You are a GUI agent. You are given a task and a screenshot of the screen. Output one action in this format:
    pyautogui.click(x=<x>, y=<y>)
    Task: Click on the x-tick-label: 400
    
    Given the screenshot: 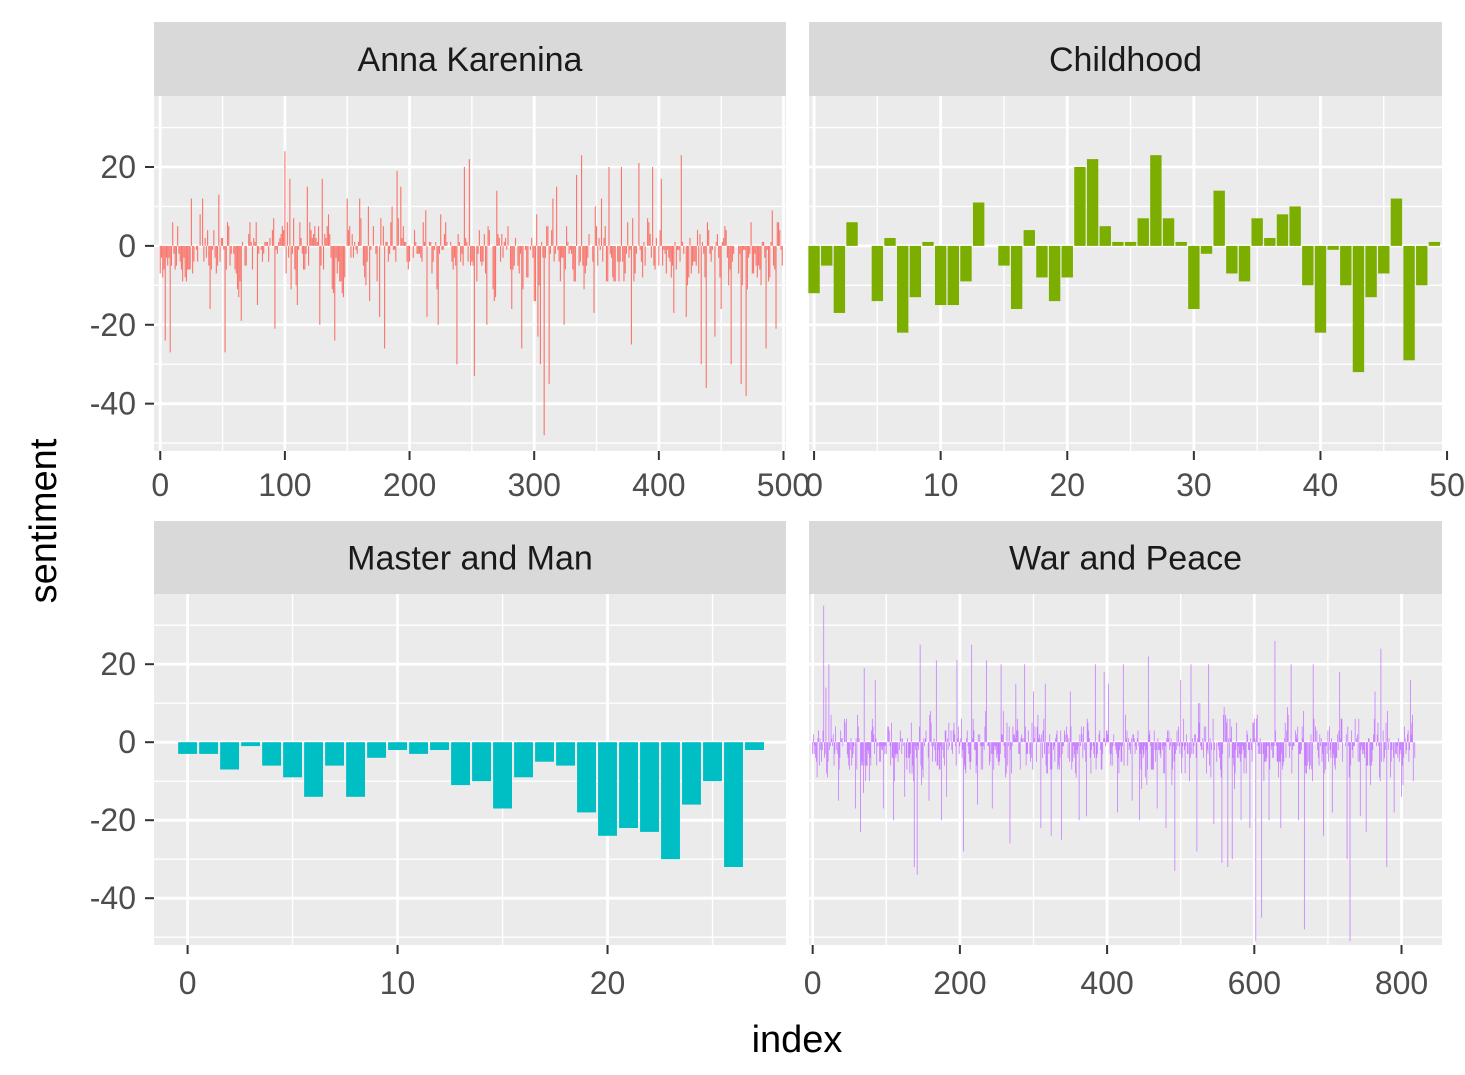 What is the action you would take?
    pyautogui.click(x=1106, y=983)
    